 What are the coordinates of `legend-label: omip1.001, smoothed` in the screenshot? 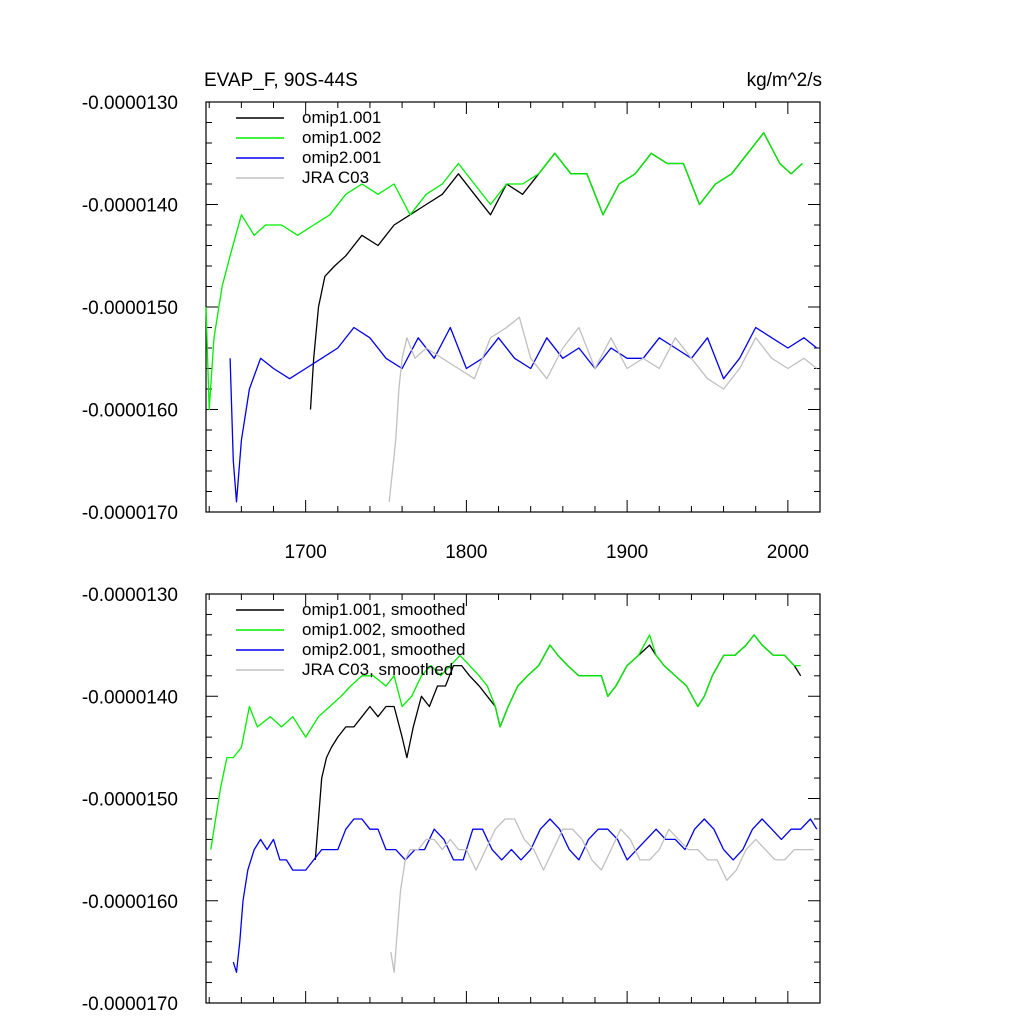 It's located at (384, 609).